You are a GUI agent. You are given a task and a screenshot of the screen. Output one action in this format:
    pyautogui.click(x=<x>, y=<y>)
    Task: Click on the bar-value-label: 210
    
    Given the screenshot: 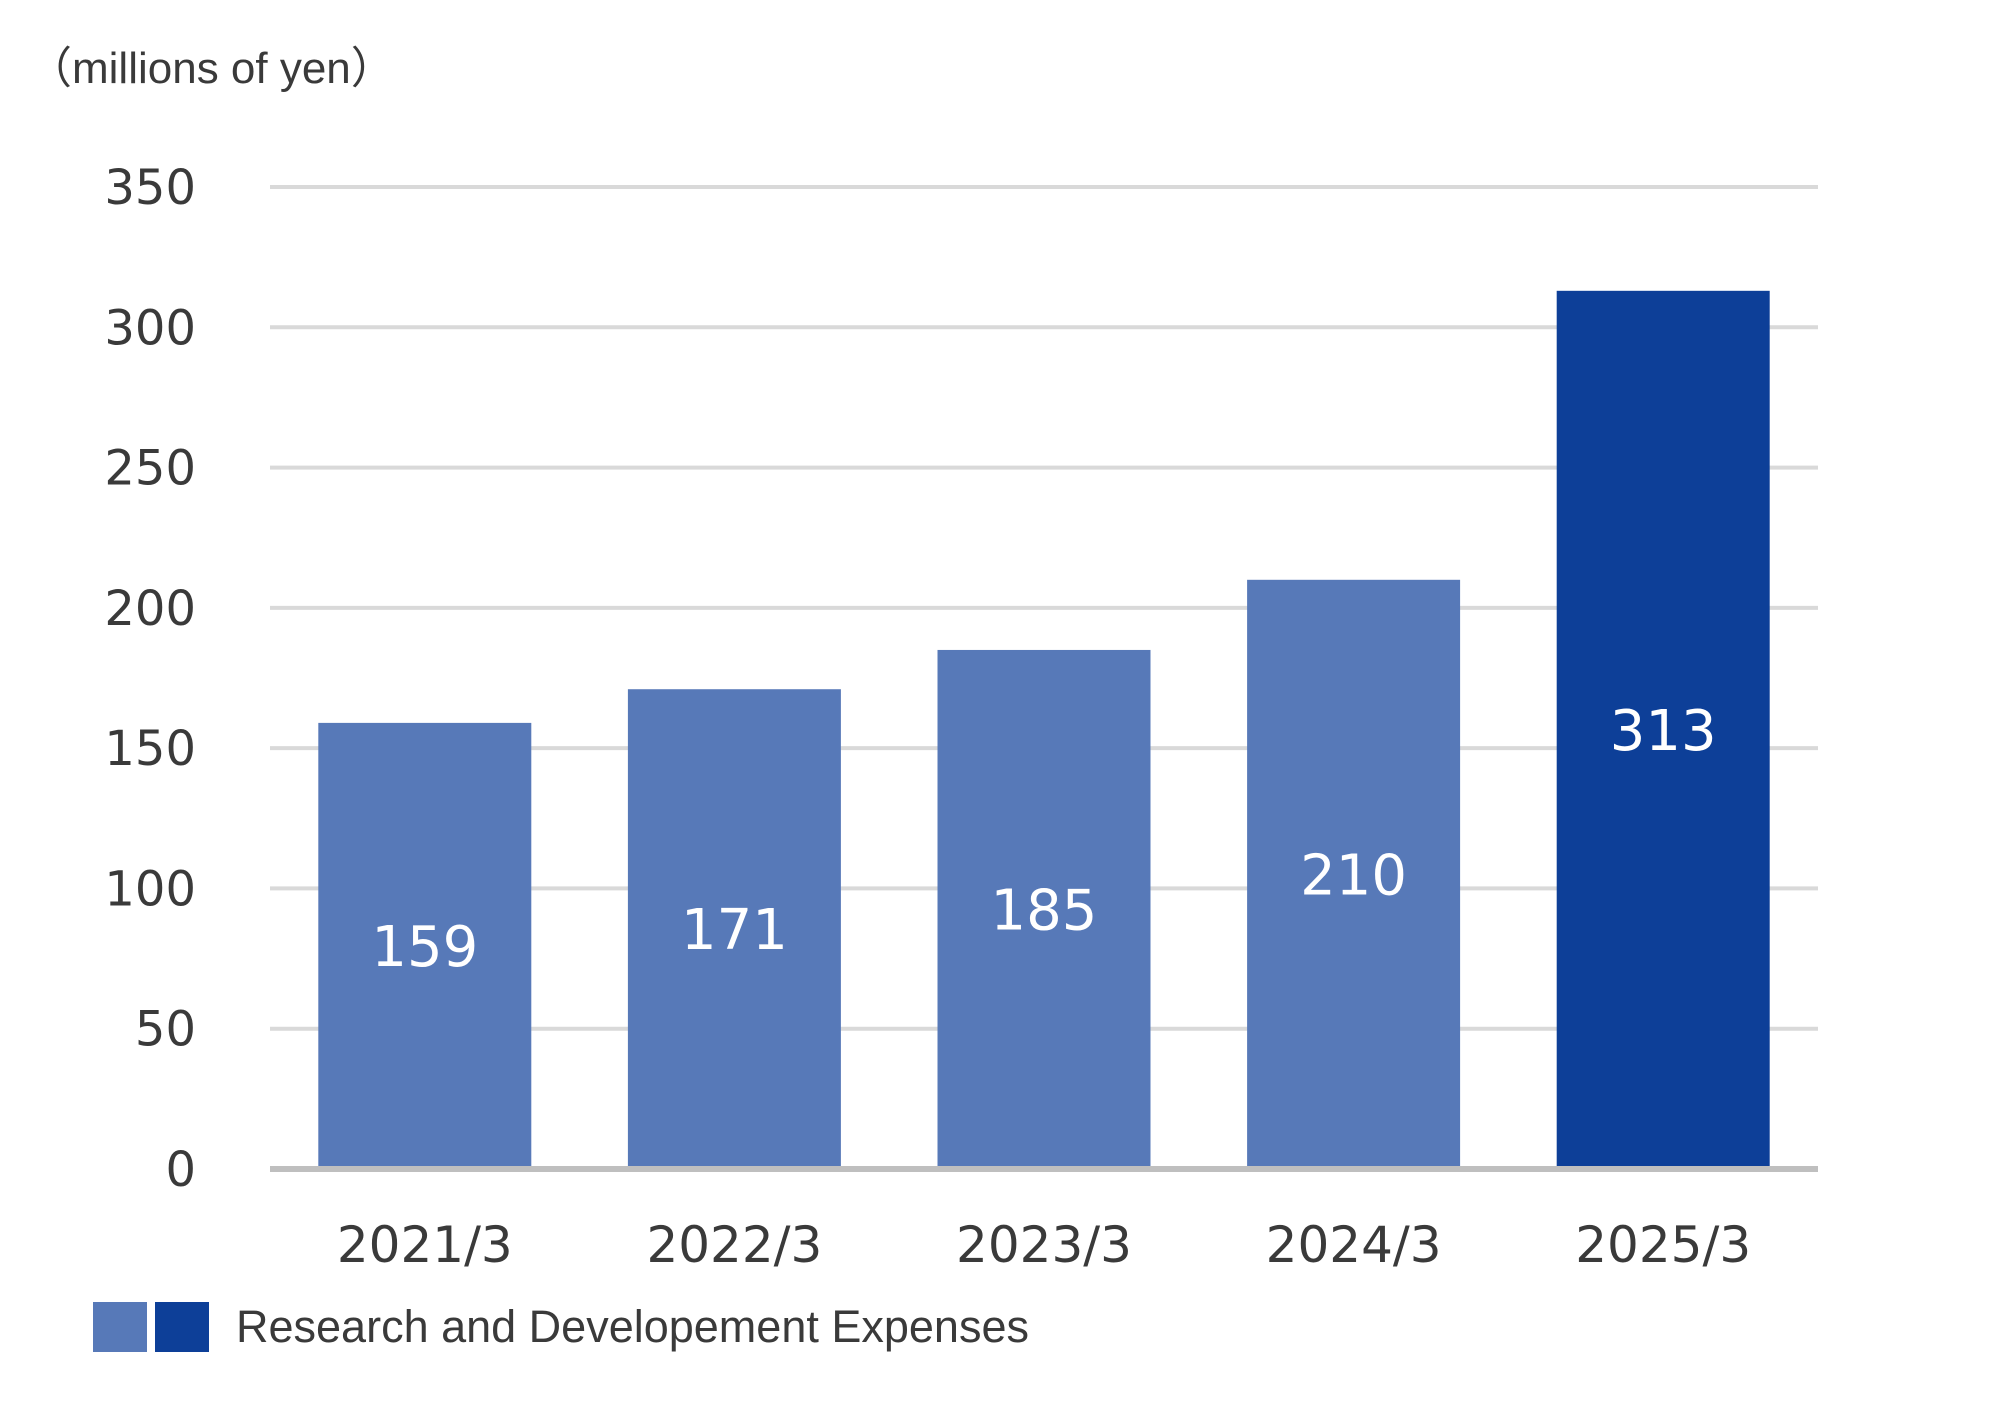 What is the action you would take?
    pyautogui.click(x=1353, y=875)
    